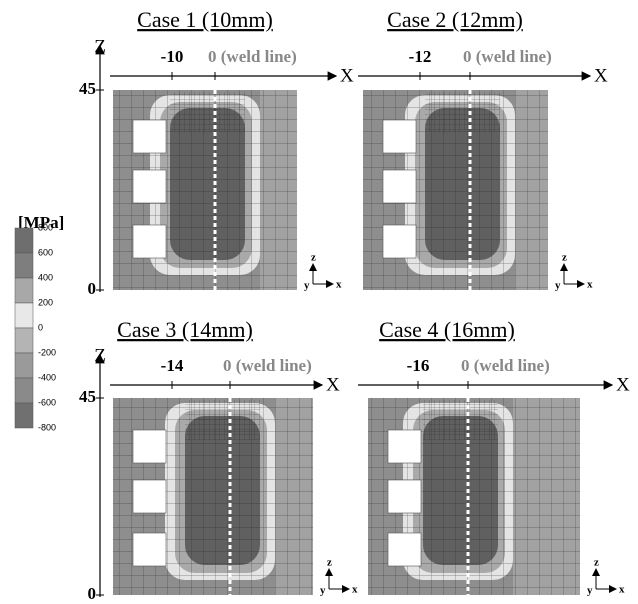  What do you see at coordinates (47, 402) in the screenshot?
I see `legend-label: -600` at bounding box center [47, 402].